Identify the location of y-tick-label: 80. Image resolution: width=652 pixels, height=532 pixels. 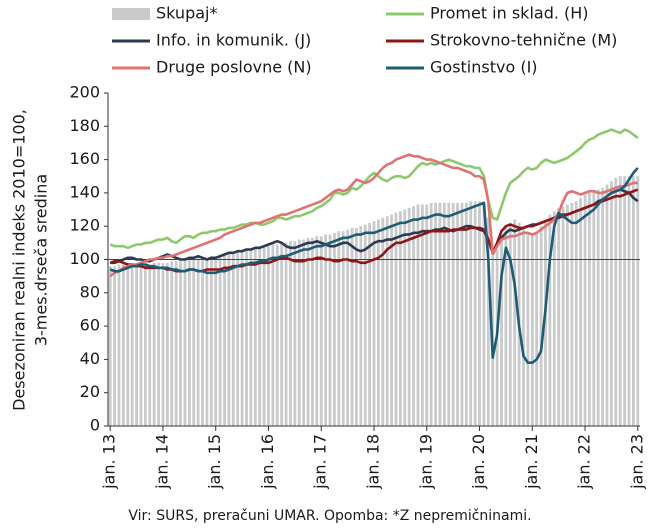
(90, 291).